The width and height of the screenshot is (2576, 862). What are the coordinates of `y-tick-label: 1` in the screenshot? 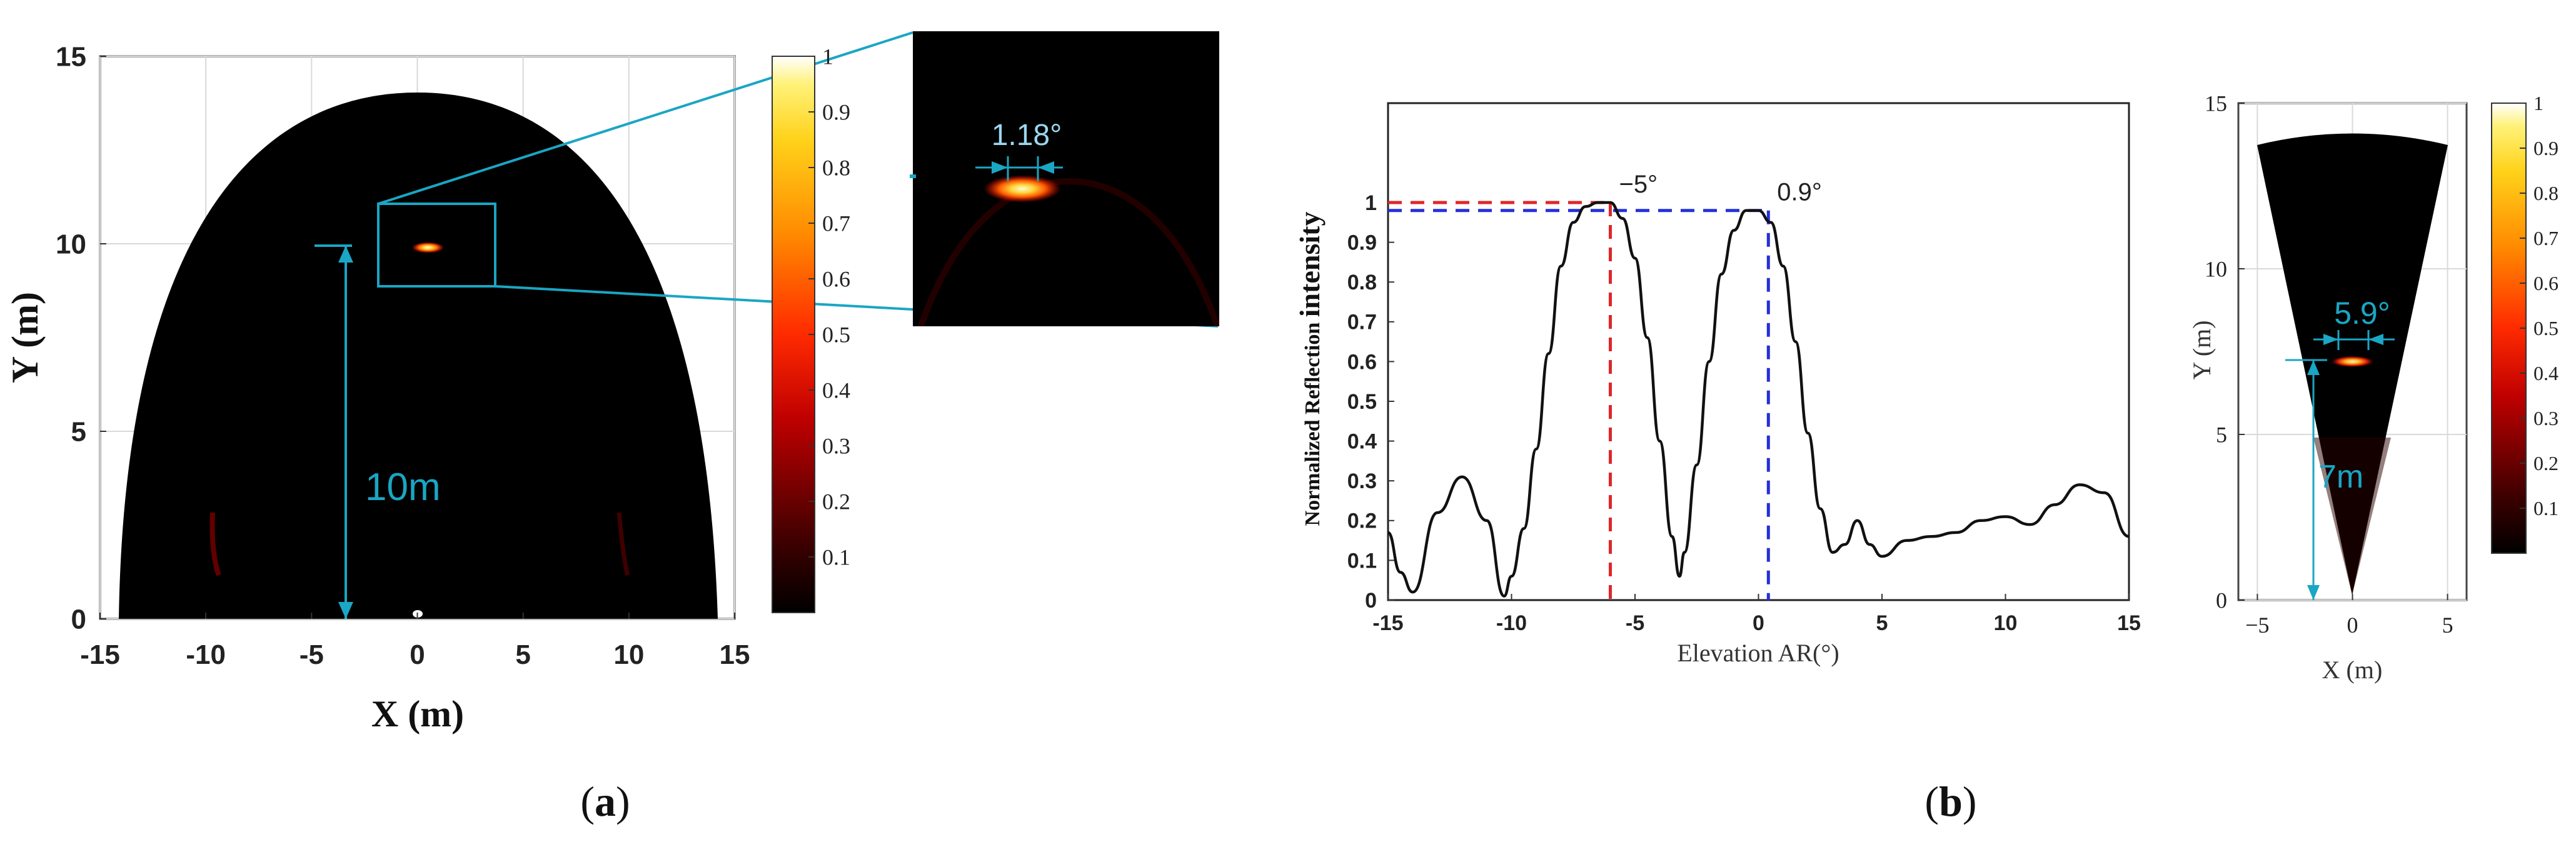 It's located at (1371, 203).